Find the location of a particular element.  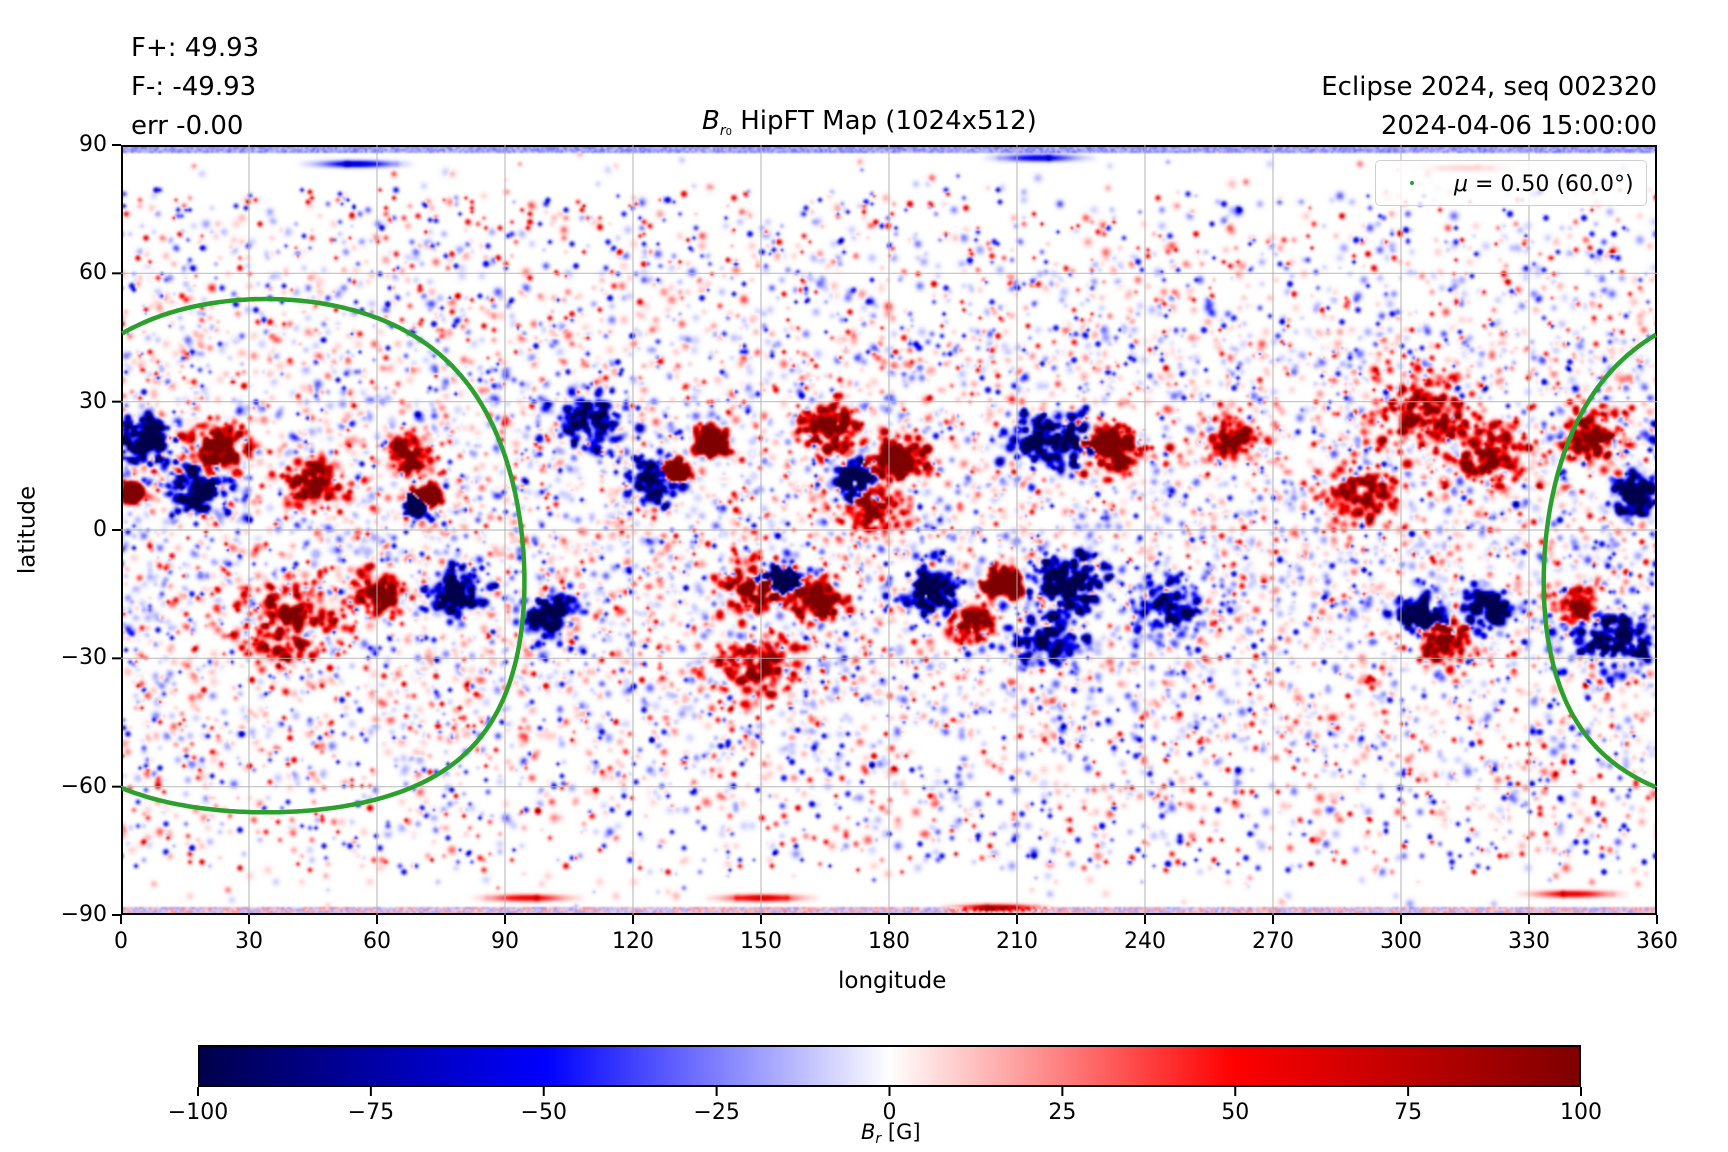

timestamp: 2024-04-06 15:00:00 is located at coordinates (1518, 126).